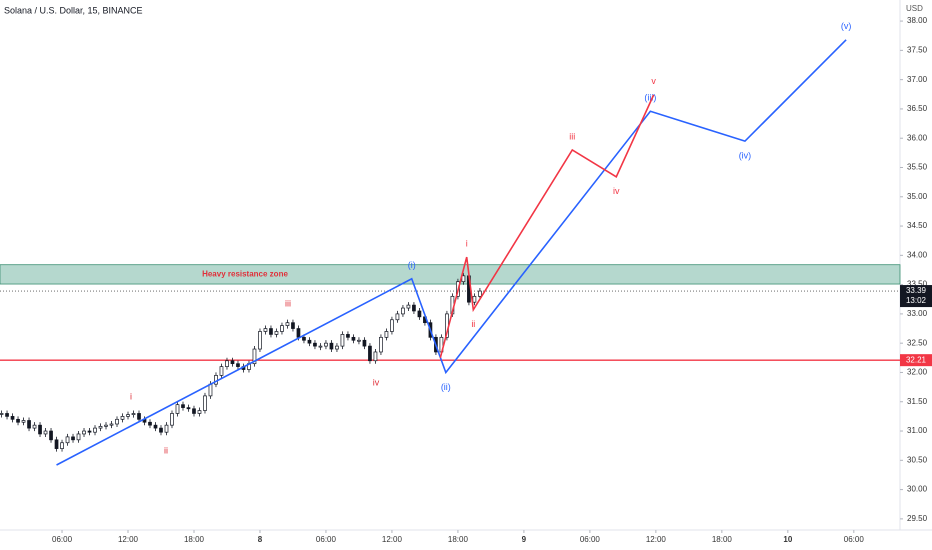  I want to click on y-tick-label: 37.50, so click(917, 49).